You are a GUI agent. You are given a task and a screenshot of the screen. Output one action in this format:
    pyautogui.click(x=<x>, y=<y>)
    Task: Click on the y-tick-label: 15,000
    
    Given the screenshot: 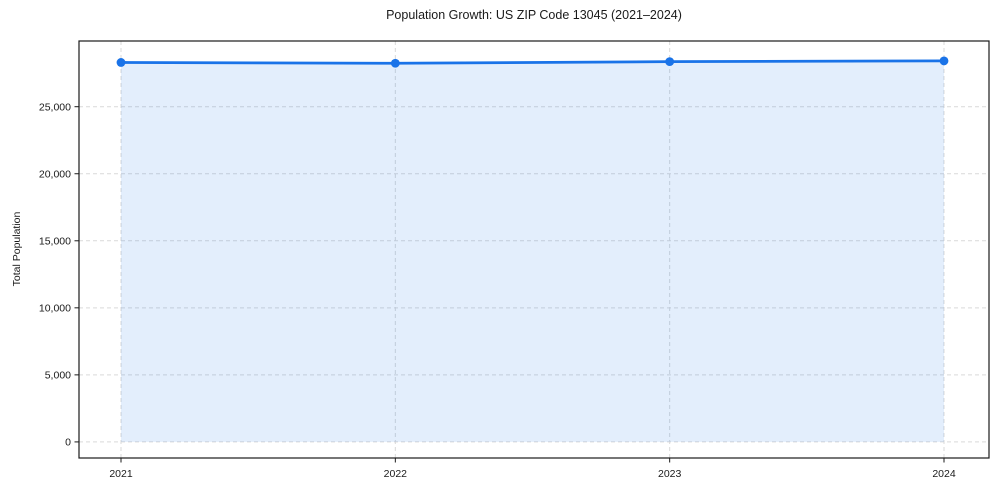 What is the action you would take?
    pyautogui.click(x=55, y=241)
    